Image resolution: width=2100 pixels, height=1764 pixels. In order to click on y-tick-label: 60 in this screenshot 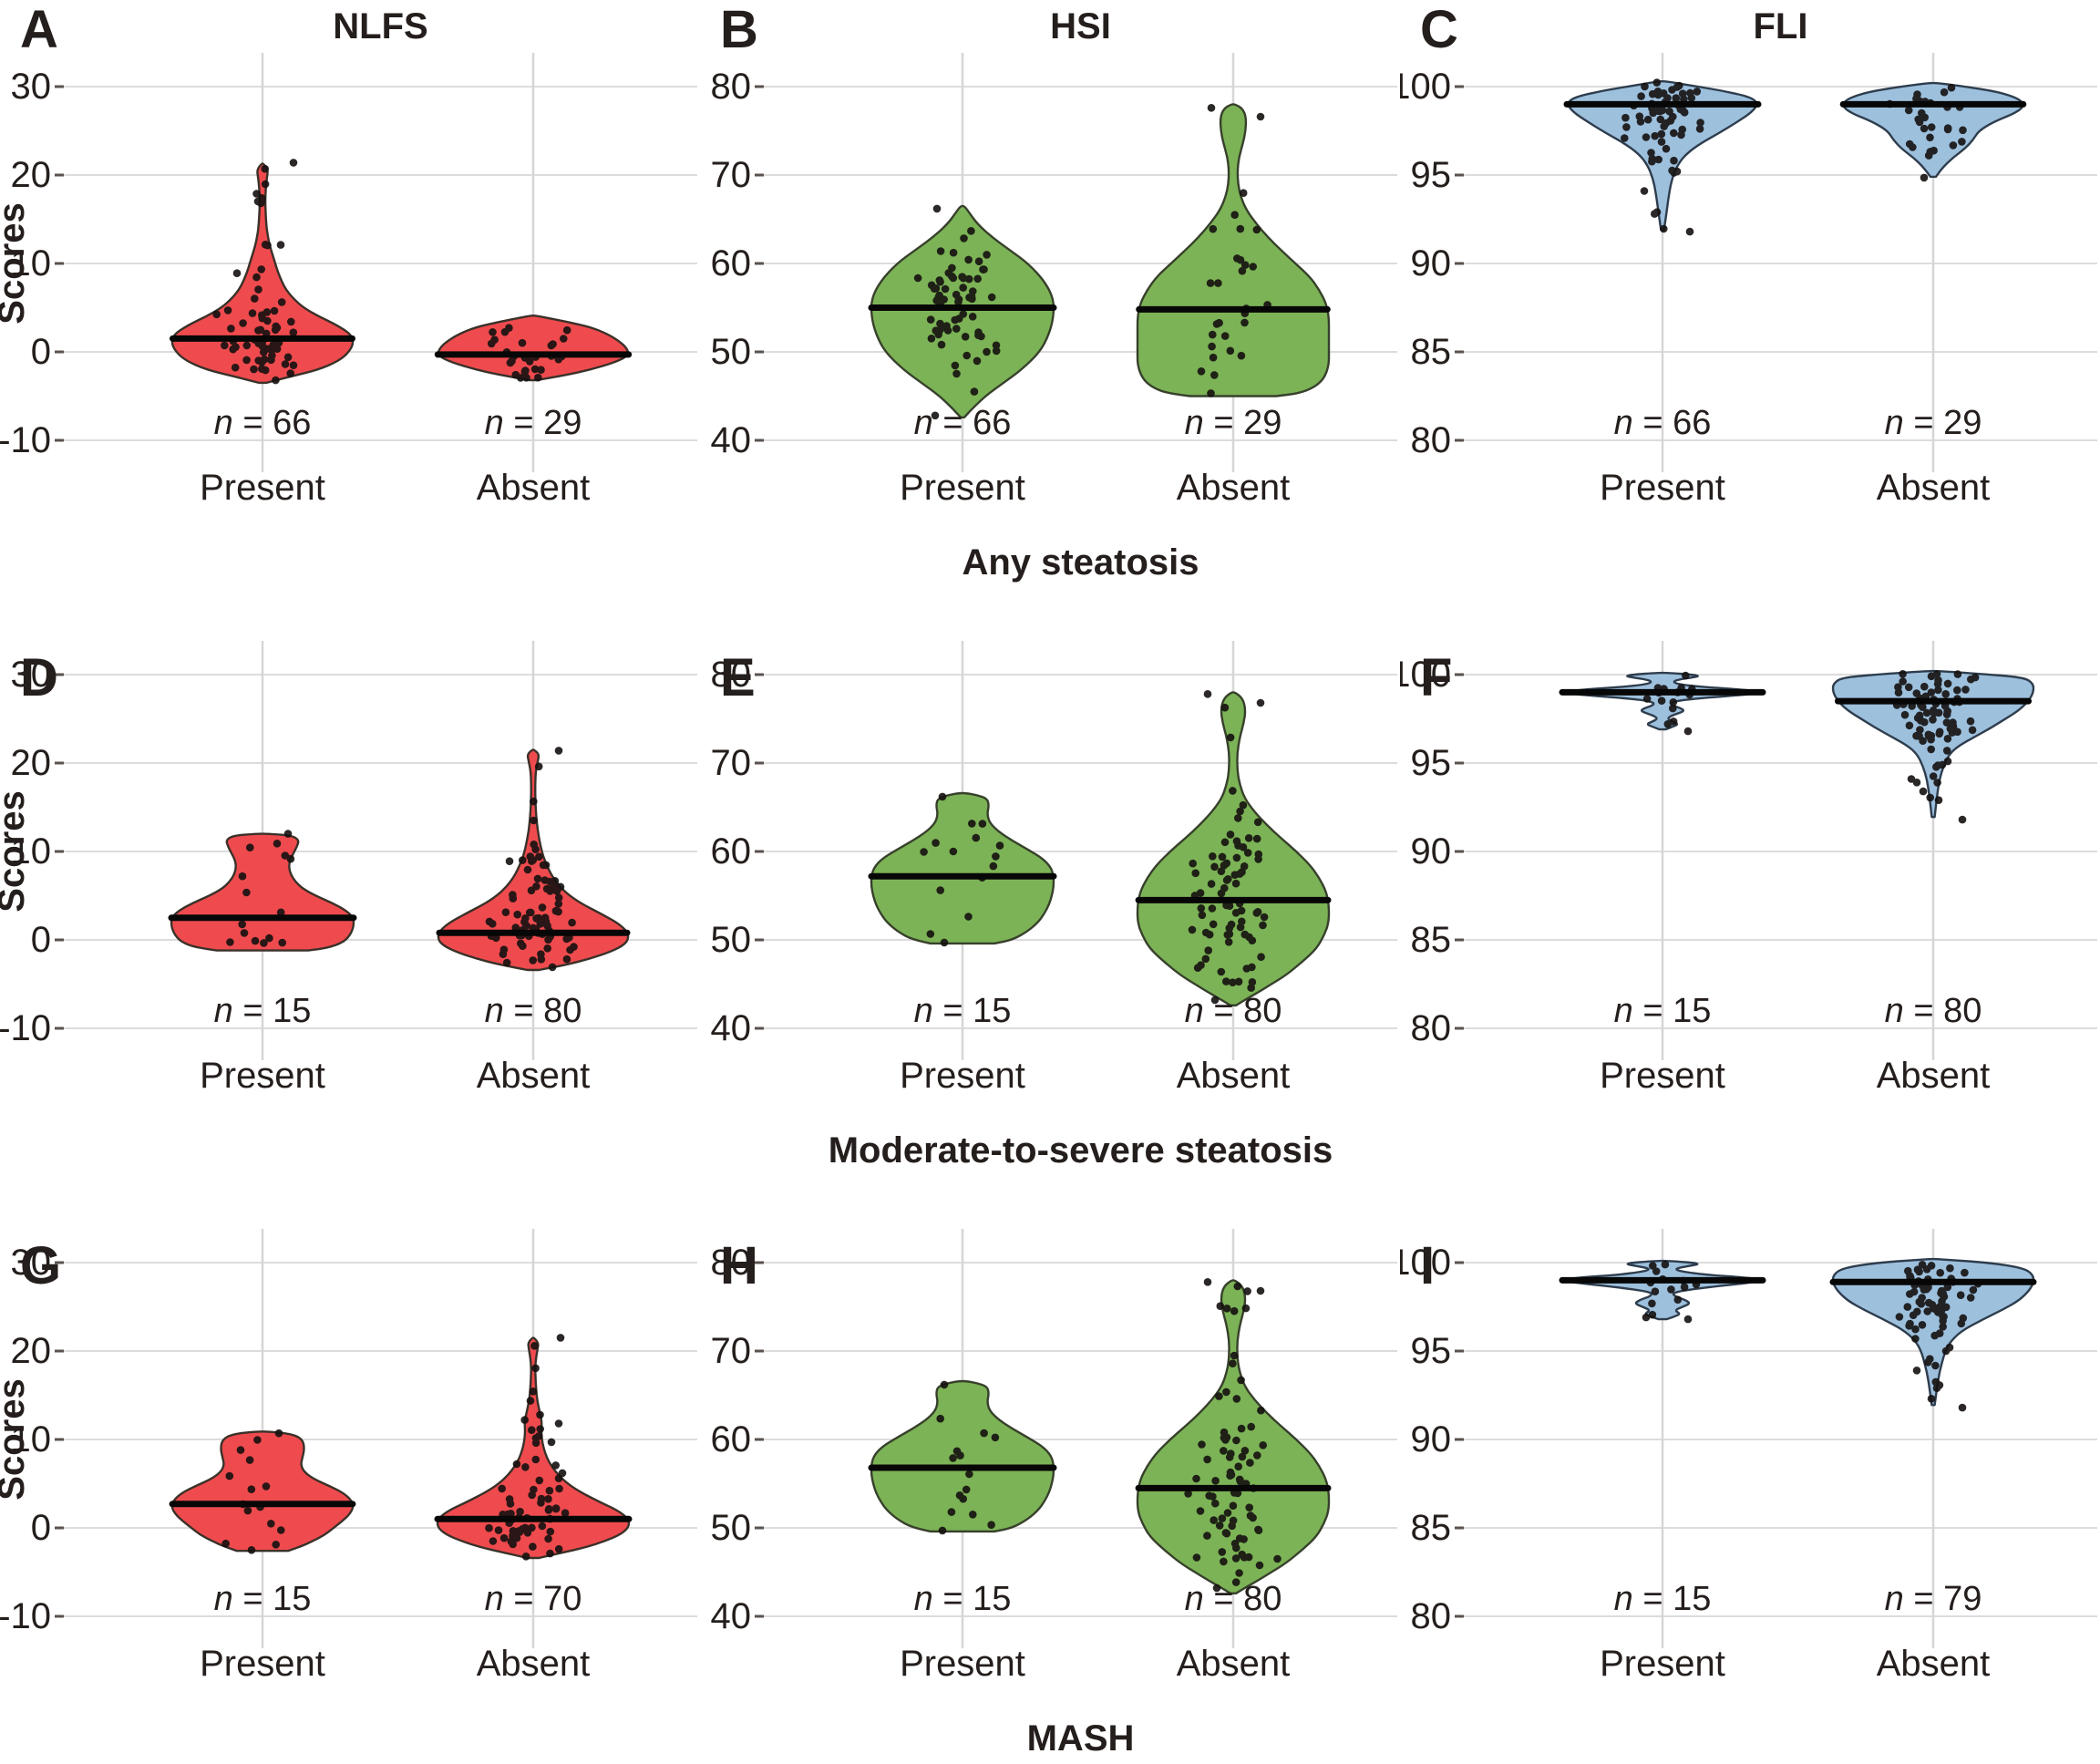, I will do `click(732, 263)`.